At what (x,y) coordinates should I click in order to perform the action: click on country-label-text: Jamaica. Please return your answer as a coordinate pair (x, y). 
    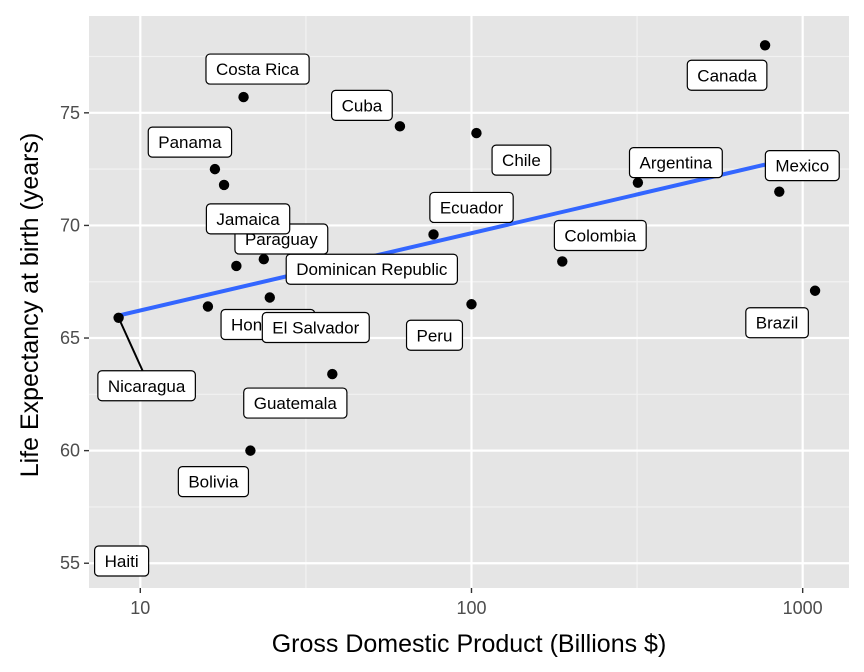
    Looking at the image, I should click on (248, 219).